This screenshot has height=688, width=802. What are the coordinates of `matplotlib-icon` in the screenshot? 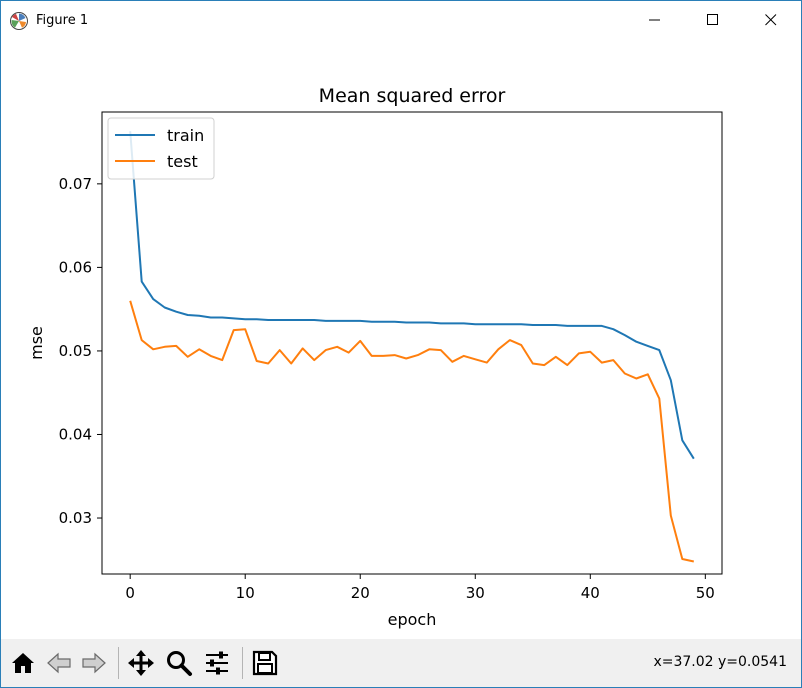 It's located at (19, 21).